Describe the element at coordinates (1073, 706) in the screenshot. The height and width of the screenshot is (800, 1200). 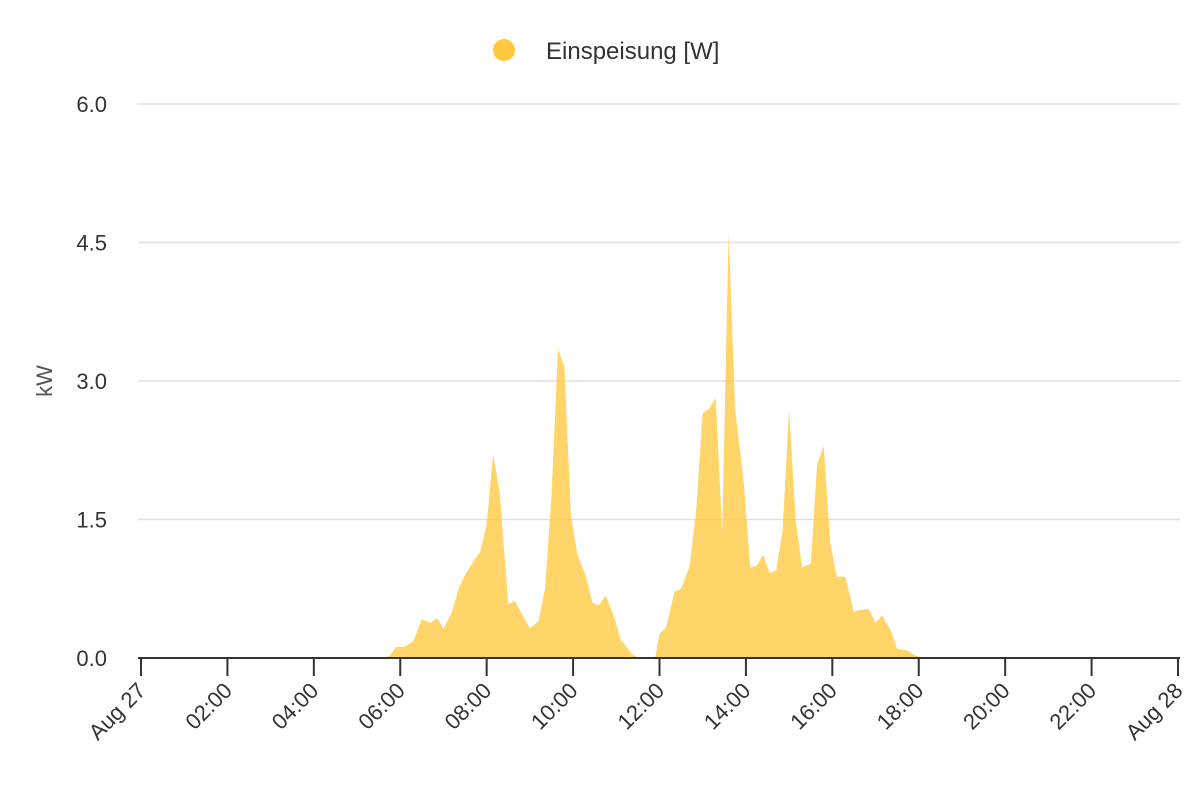
I see `x-tick-label: 22:00` at that location.